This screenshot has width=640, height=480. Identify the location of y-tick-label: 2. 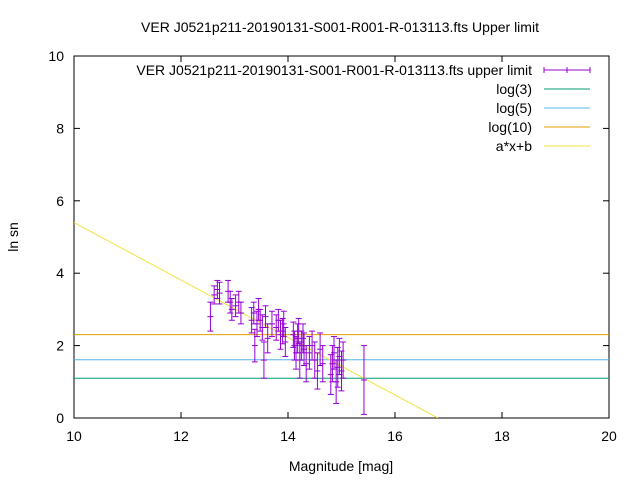
(60, 346).